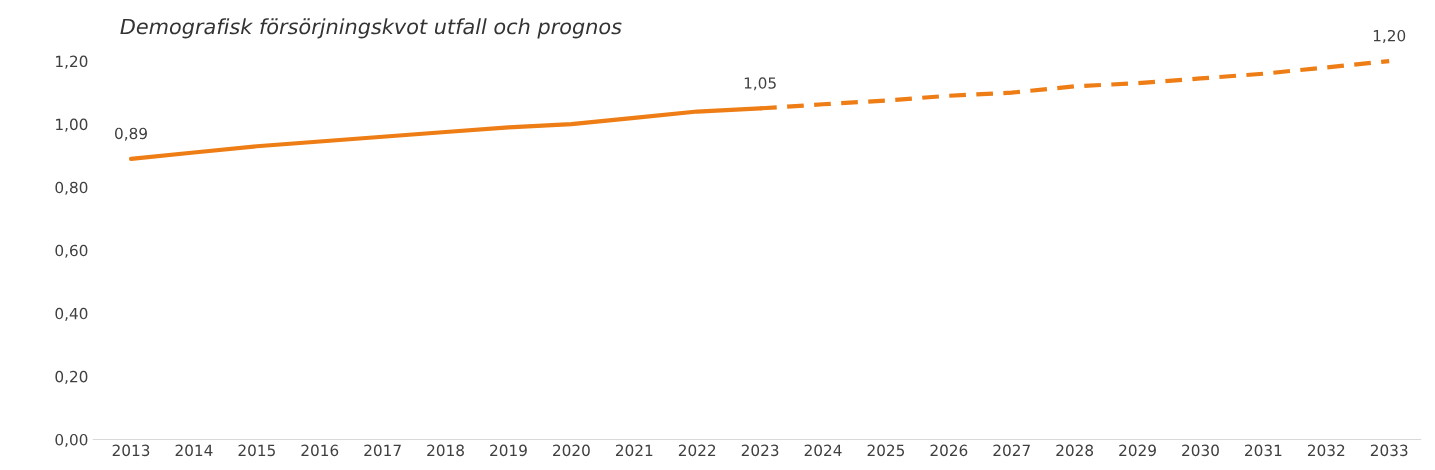  Describe the element at coordinates (382, 450) in the screenshot. I see `x-tick-label: 2017` at that location.